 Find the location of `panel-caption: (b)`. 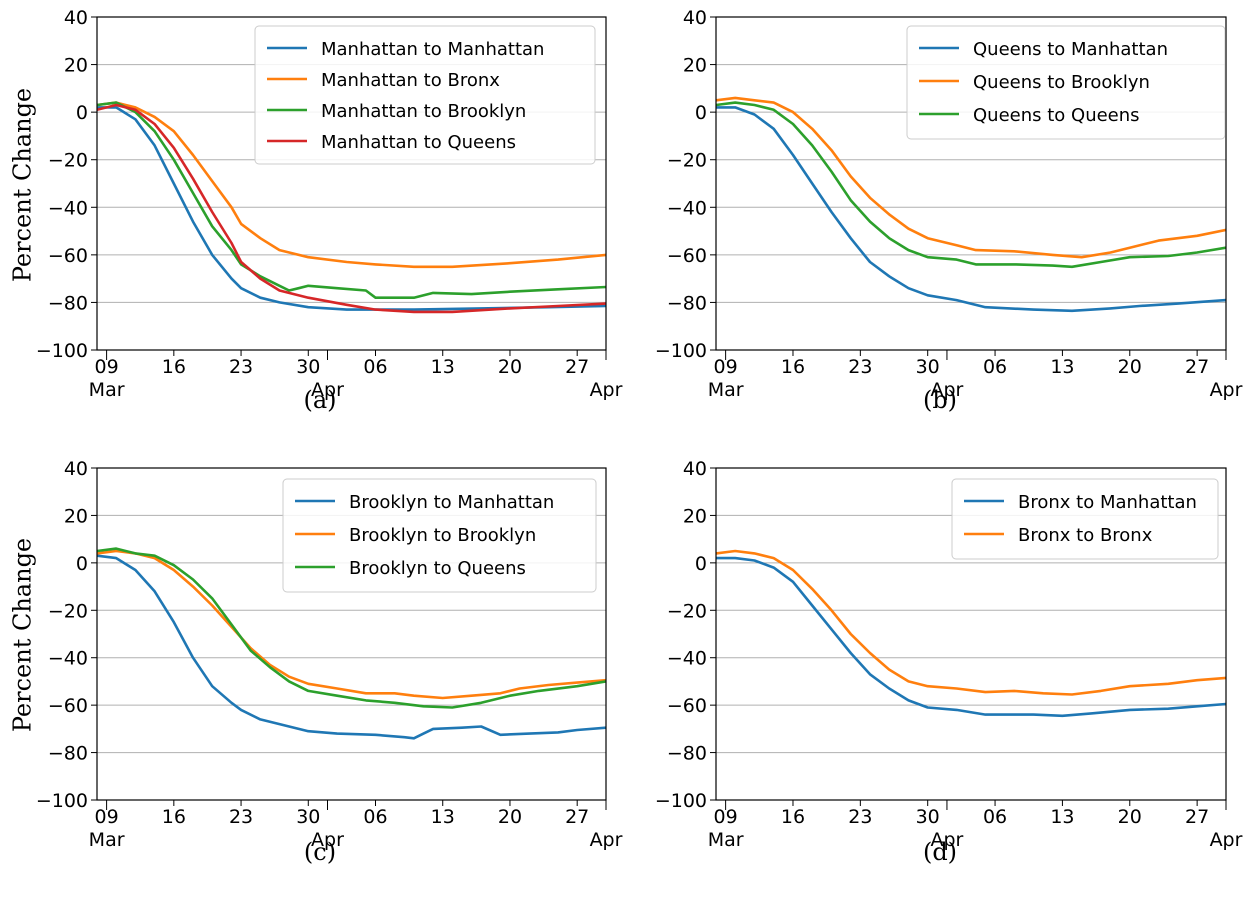

panel-caption: (b) is located at coordinates (940, 400).